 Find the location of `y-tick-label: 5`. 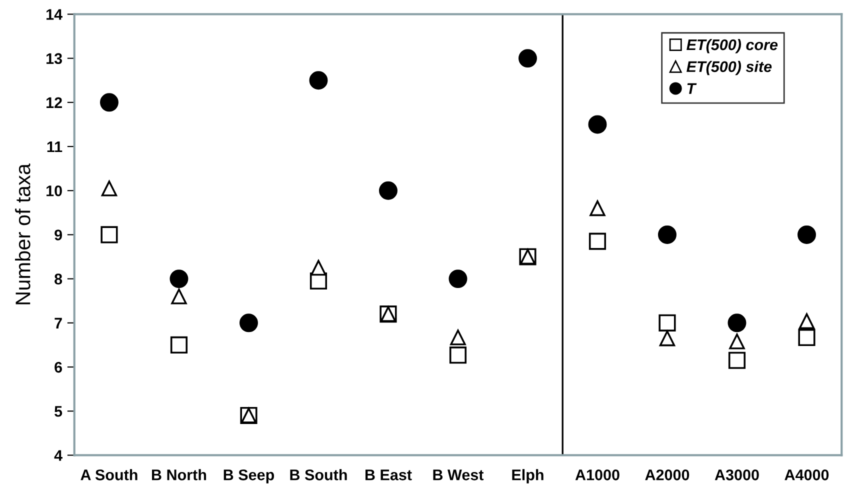

y-tick-label: 5 is located at coordinates (58, 411).